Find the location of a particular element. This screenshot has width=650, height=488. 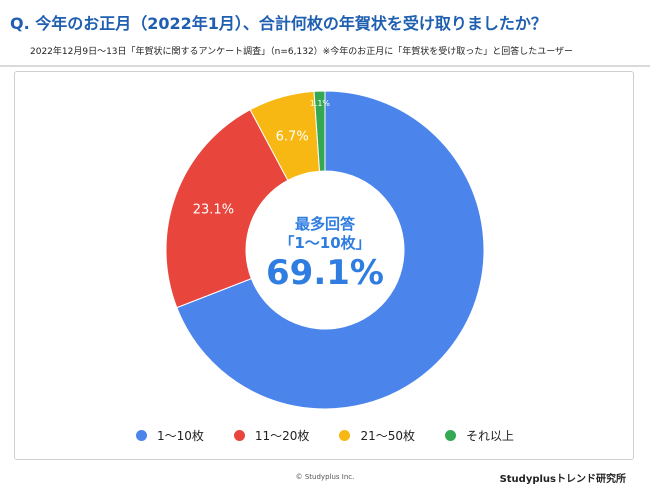

page-title: Q. 今年のお正月（2022年1月）、合計何枚の年賀状を受け取りましたか？ is located at coordinates (278, 23).